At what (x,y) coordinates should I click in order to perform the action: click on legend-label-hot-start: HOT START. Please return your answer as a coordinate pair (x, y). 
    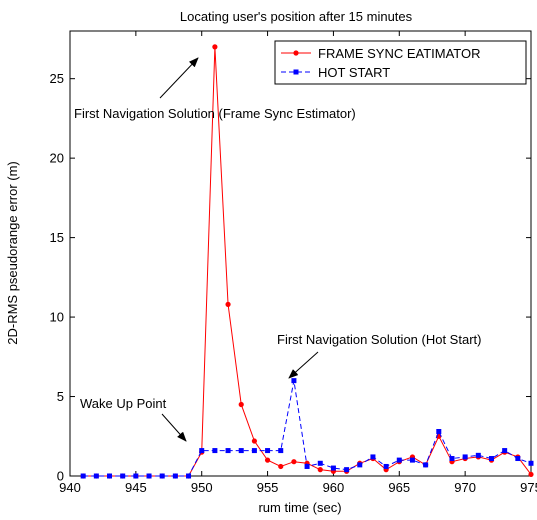
    Looking at the image, I should click on (354, 72).